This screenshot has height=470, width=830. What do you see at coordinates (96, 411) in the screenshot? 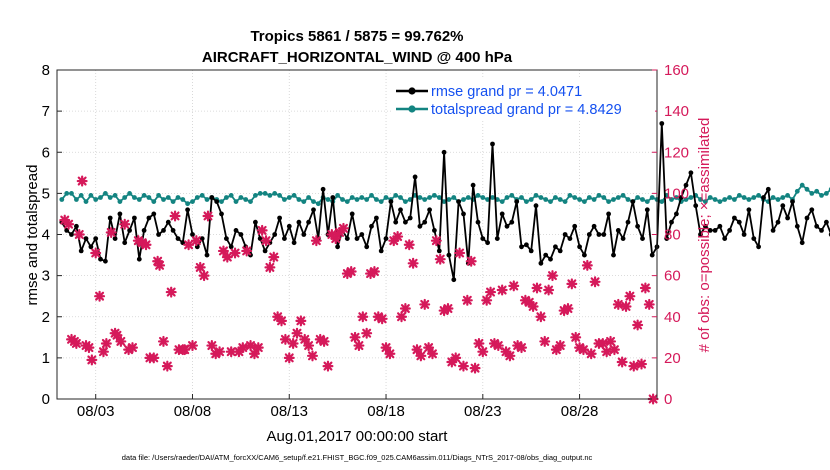
I see `x-tick-label-0: 08/03` at bounding box center [96, 411].